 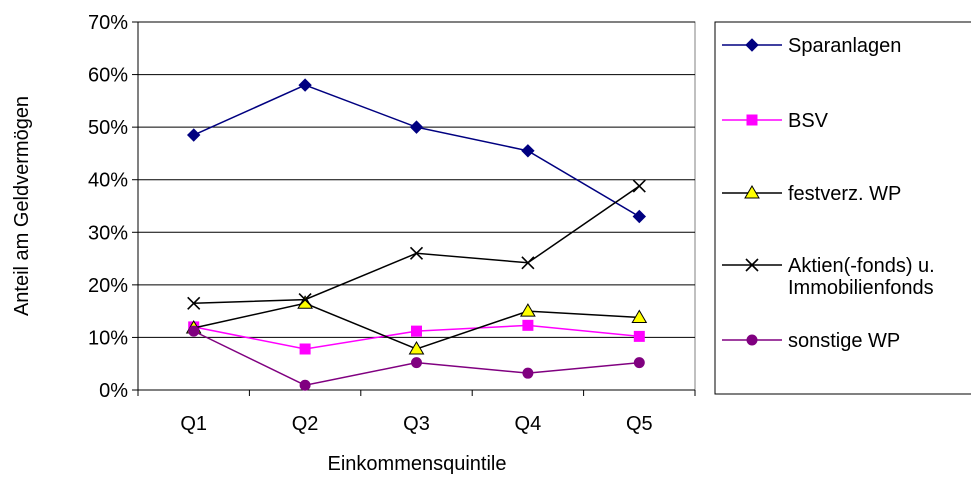 I want to click on legend-label: BSV, so click(x=808, y=121).